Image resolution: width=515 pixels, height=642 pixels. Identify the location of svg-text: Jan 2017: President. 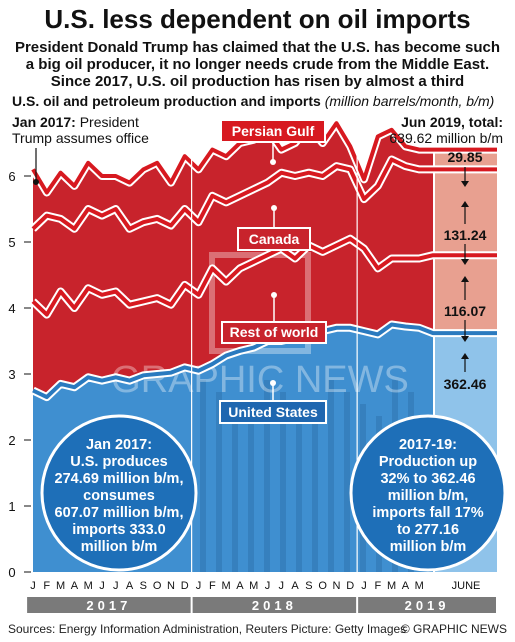
(75, 122).